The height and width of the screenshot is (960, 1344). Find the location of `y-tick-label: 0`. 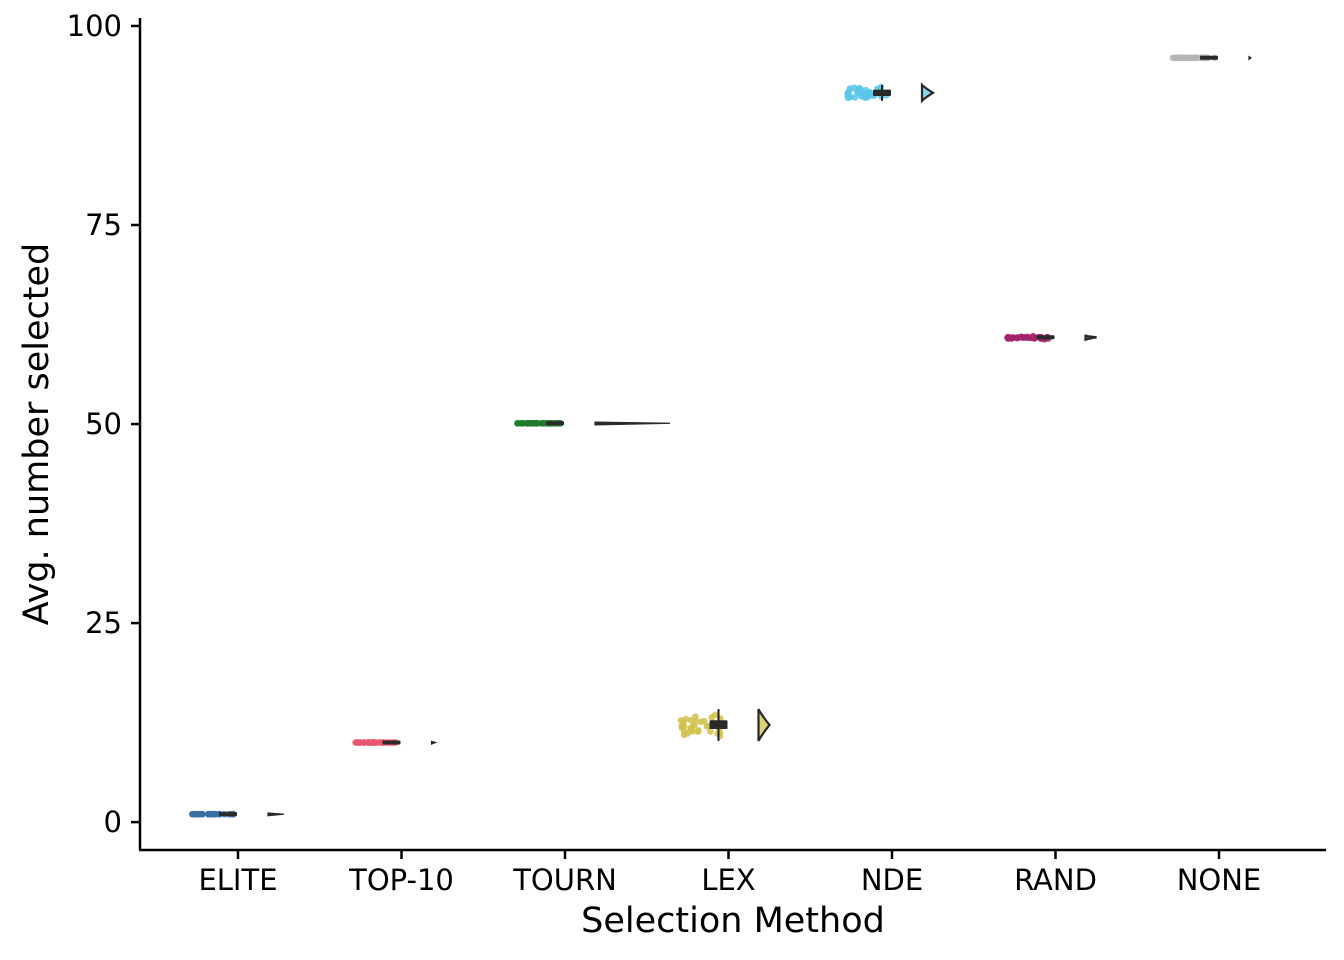

y-tick-label: 0 is located at coordinates (113, 822).